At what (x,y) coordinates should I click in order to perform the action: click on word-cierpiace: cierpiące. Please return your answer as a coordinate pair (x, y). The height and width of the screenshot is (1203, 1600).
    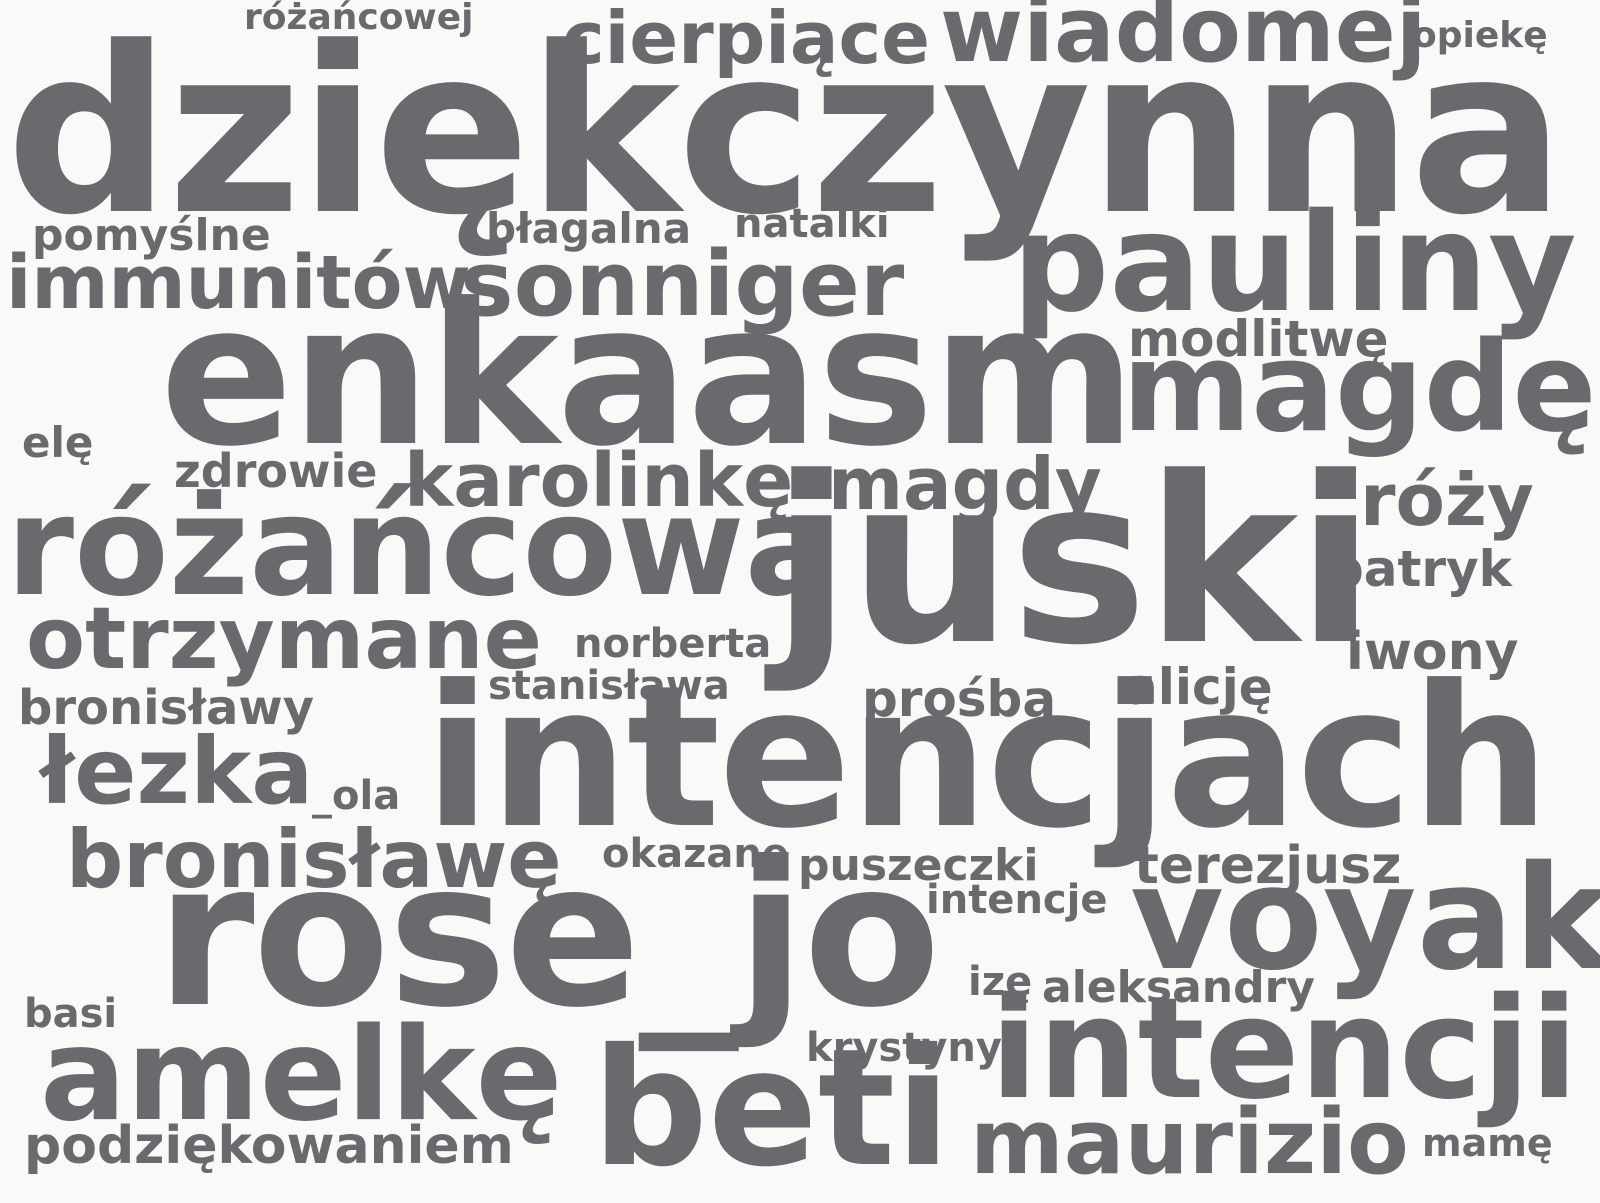
    Looking at the image, I should click on (746, 40).